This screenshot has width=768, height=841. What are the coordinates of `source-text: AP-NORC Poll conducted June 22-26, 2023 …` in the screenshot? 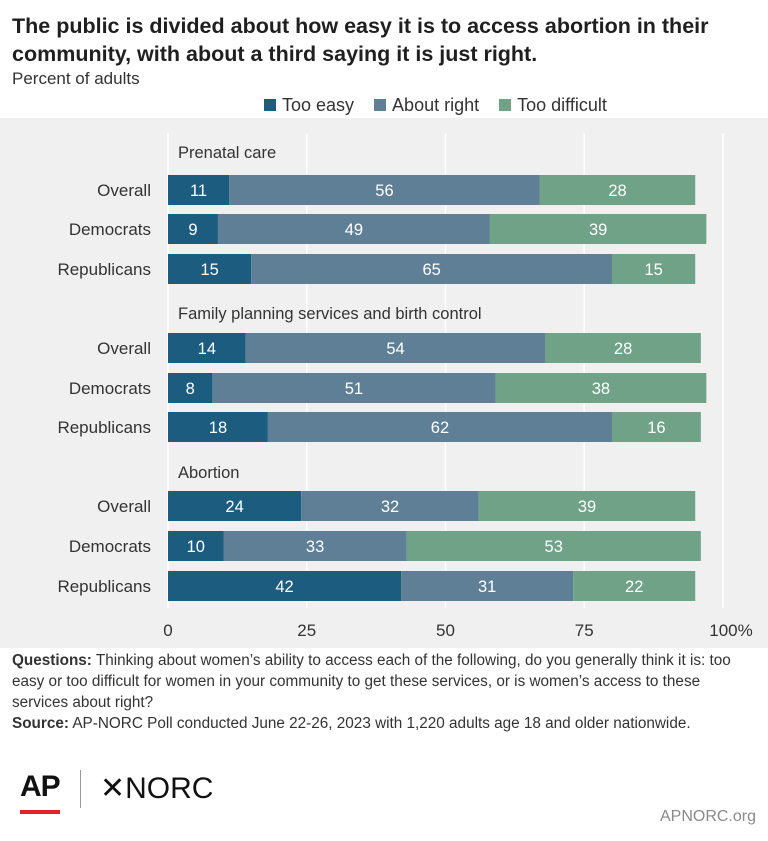 It's located at (381, 723).